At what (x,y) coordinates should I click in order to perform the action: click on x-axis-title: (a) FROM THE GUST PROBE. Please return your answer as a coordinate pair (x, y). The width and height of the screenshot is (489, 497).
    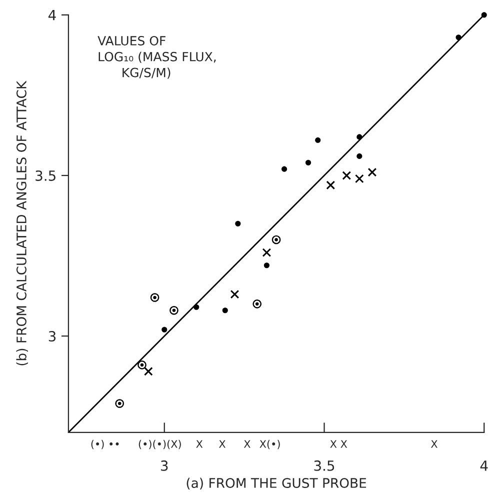
    Looking at the image, I should click on (276, 484).